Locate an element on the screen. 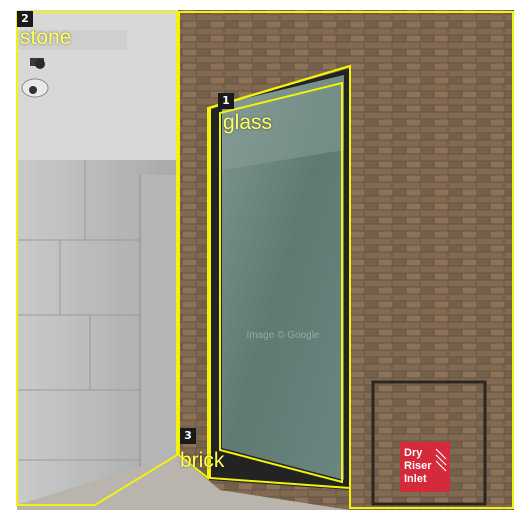  dry-riser-panel is located at coordinates (429, 443).